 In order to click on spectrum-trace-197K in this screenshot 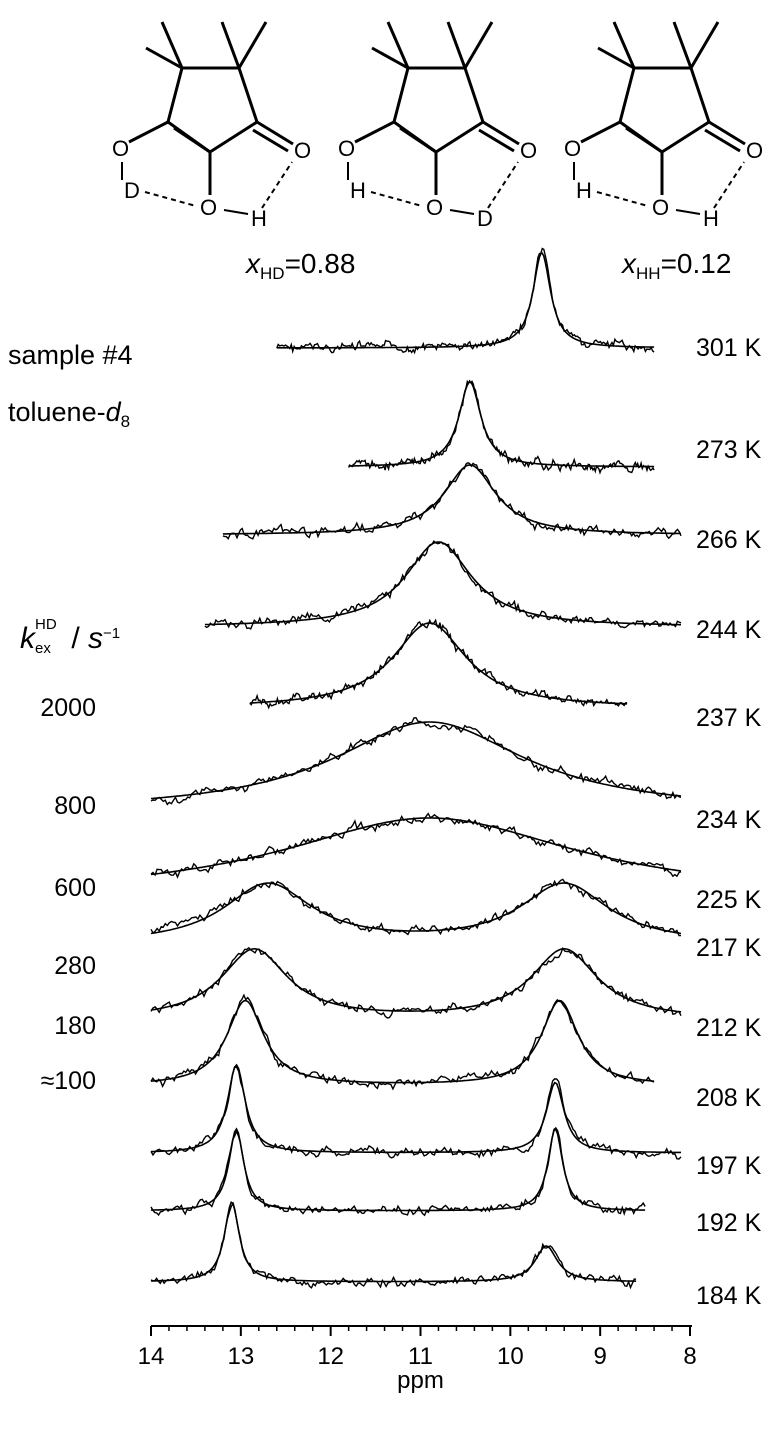, I will do `click(416, 1113)`.